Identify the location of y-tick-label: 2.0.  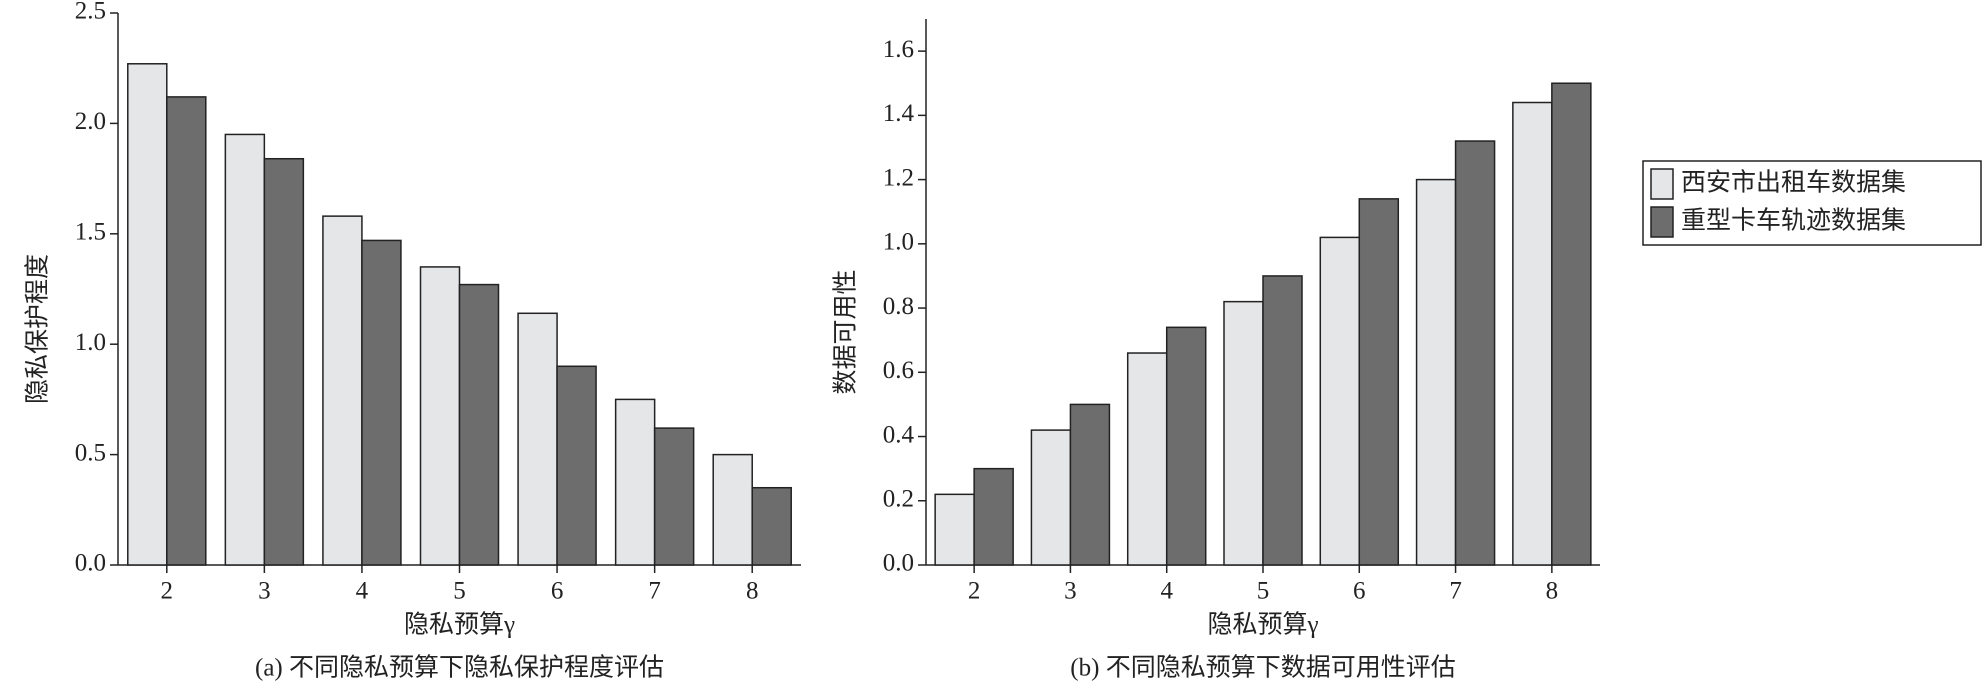
(90, 121).